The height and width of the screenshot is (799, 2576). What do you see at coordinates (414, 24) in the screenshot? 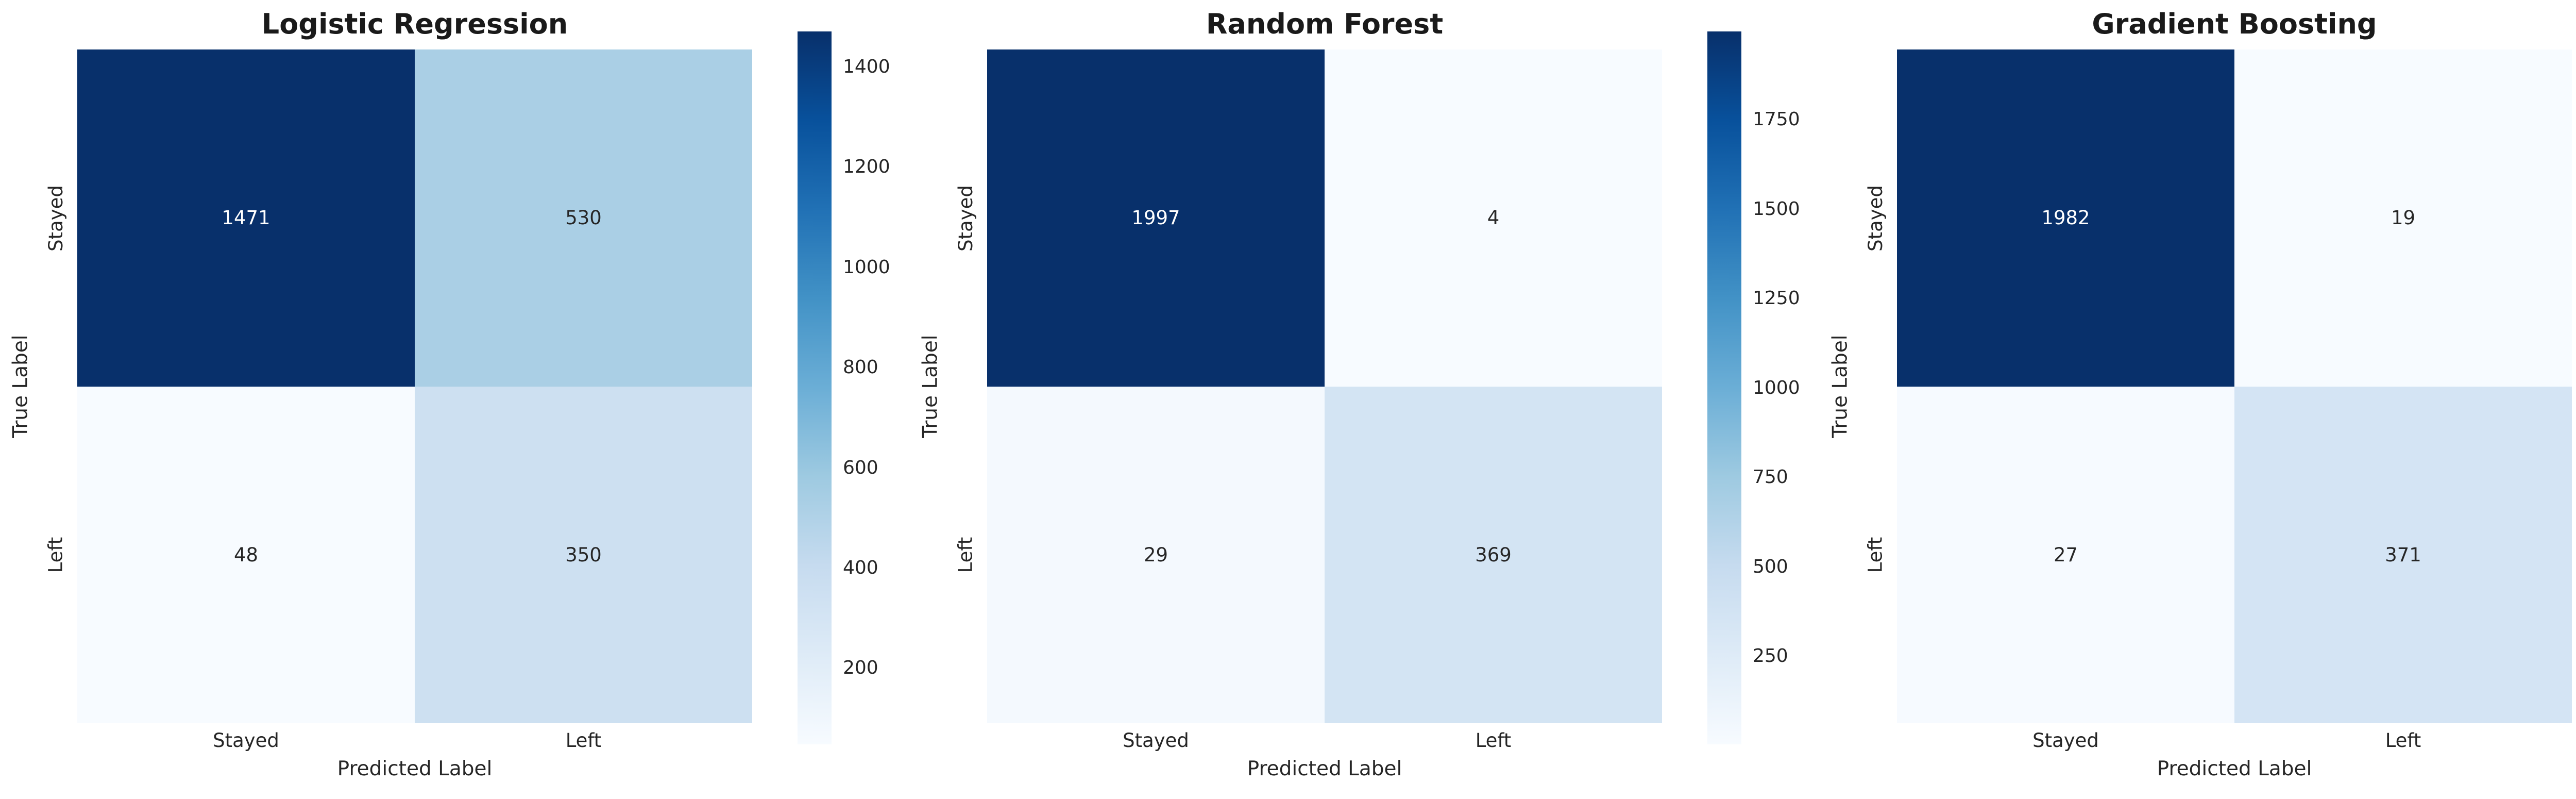
I see `panel-title: Logistic Regression` at bounding box center [414, 24].